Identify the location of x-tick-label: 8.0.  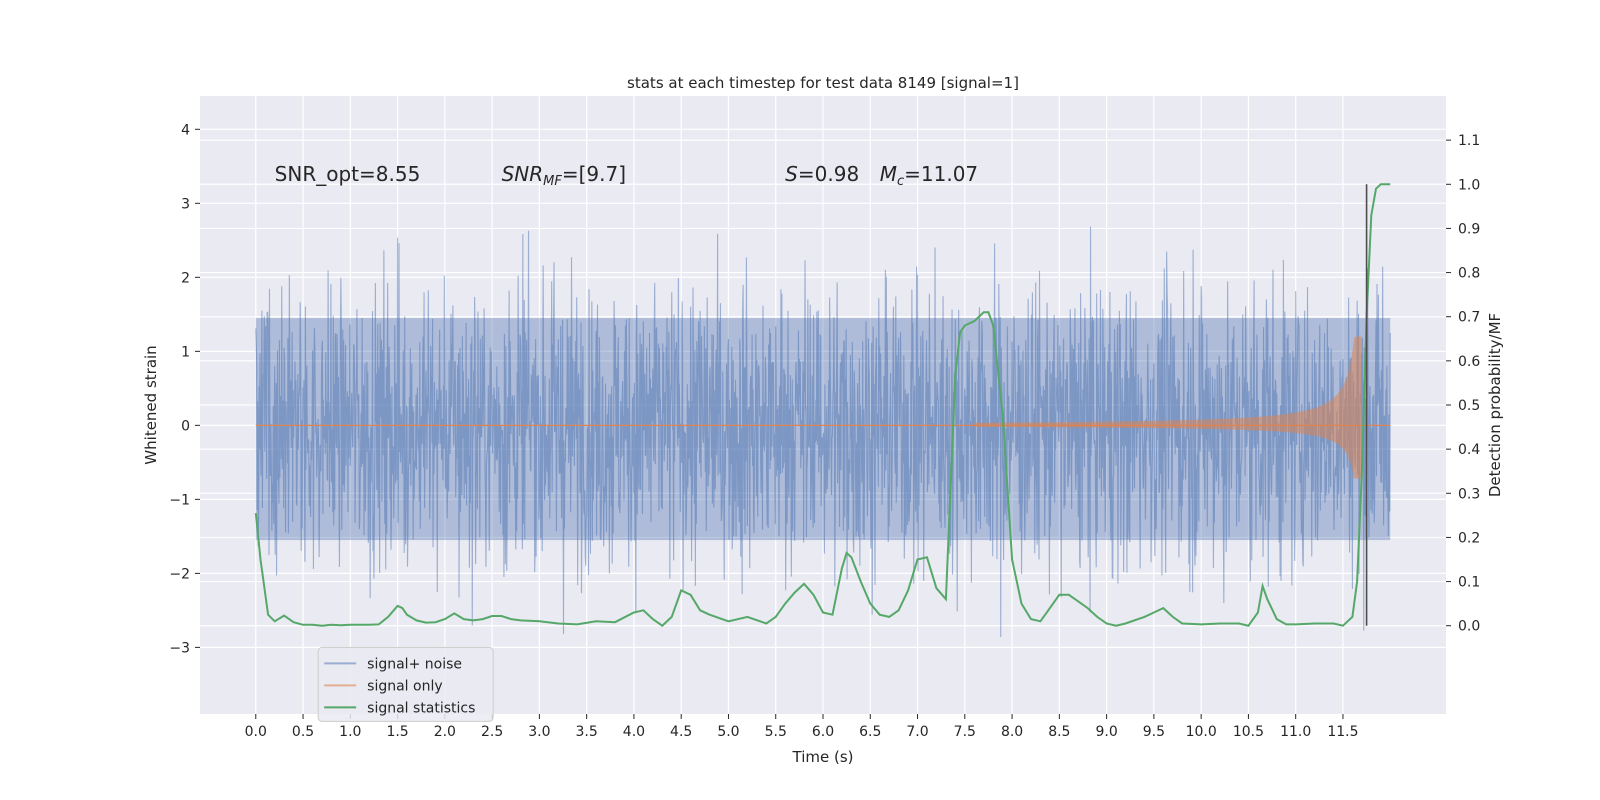
(1012, 732).